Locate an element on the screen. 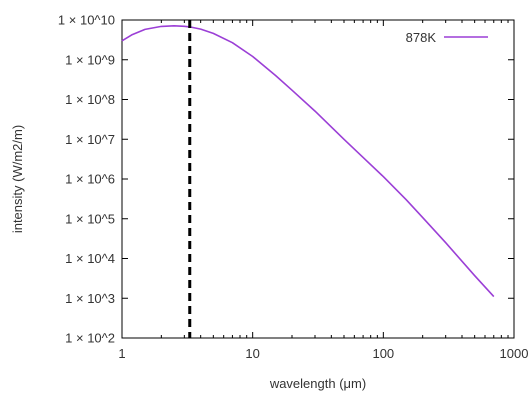  legend: 878K is located at coordinates (447, 37).